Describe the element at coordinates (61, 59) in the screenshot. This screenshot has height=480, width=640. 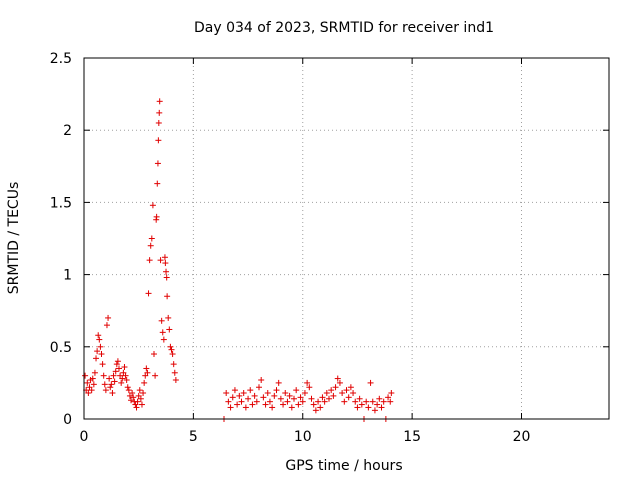
I see `y-tick-label: 2.5` at that location.